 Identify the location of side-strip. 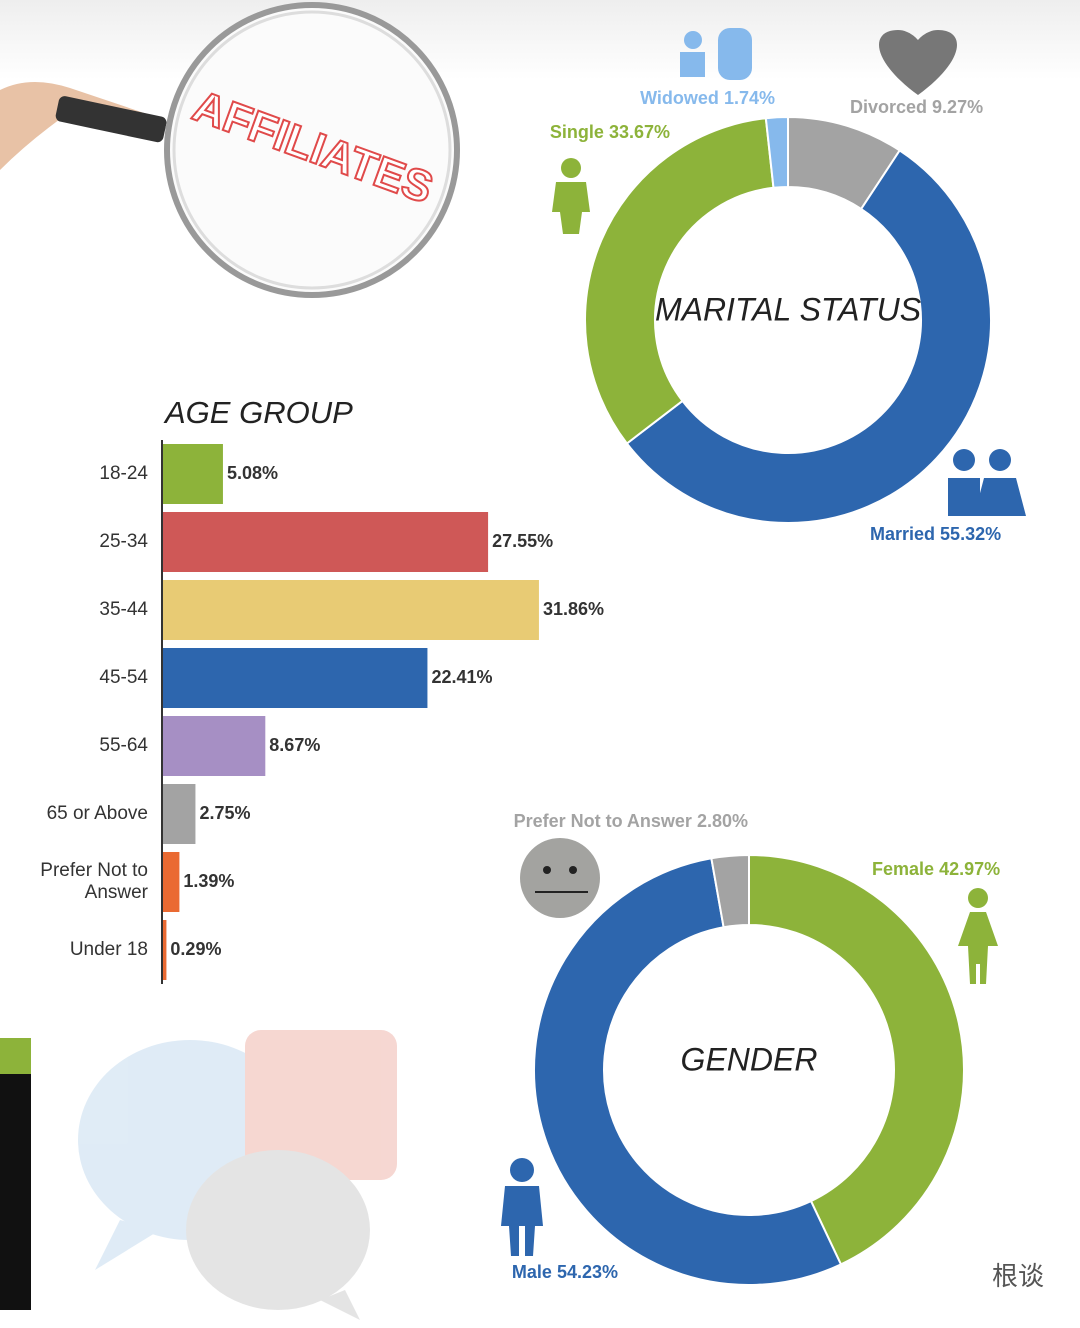
(15, 1174).